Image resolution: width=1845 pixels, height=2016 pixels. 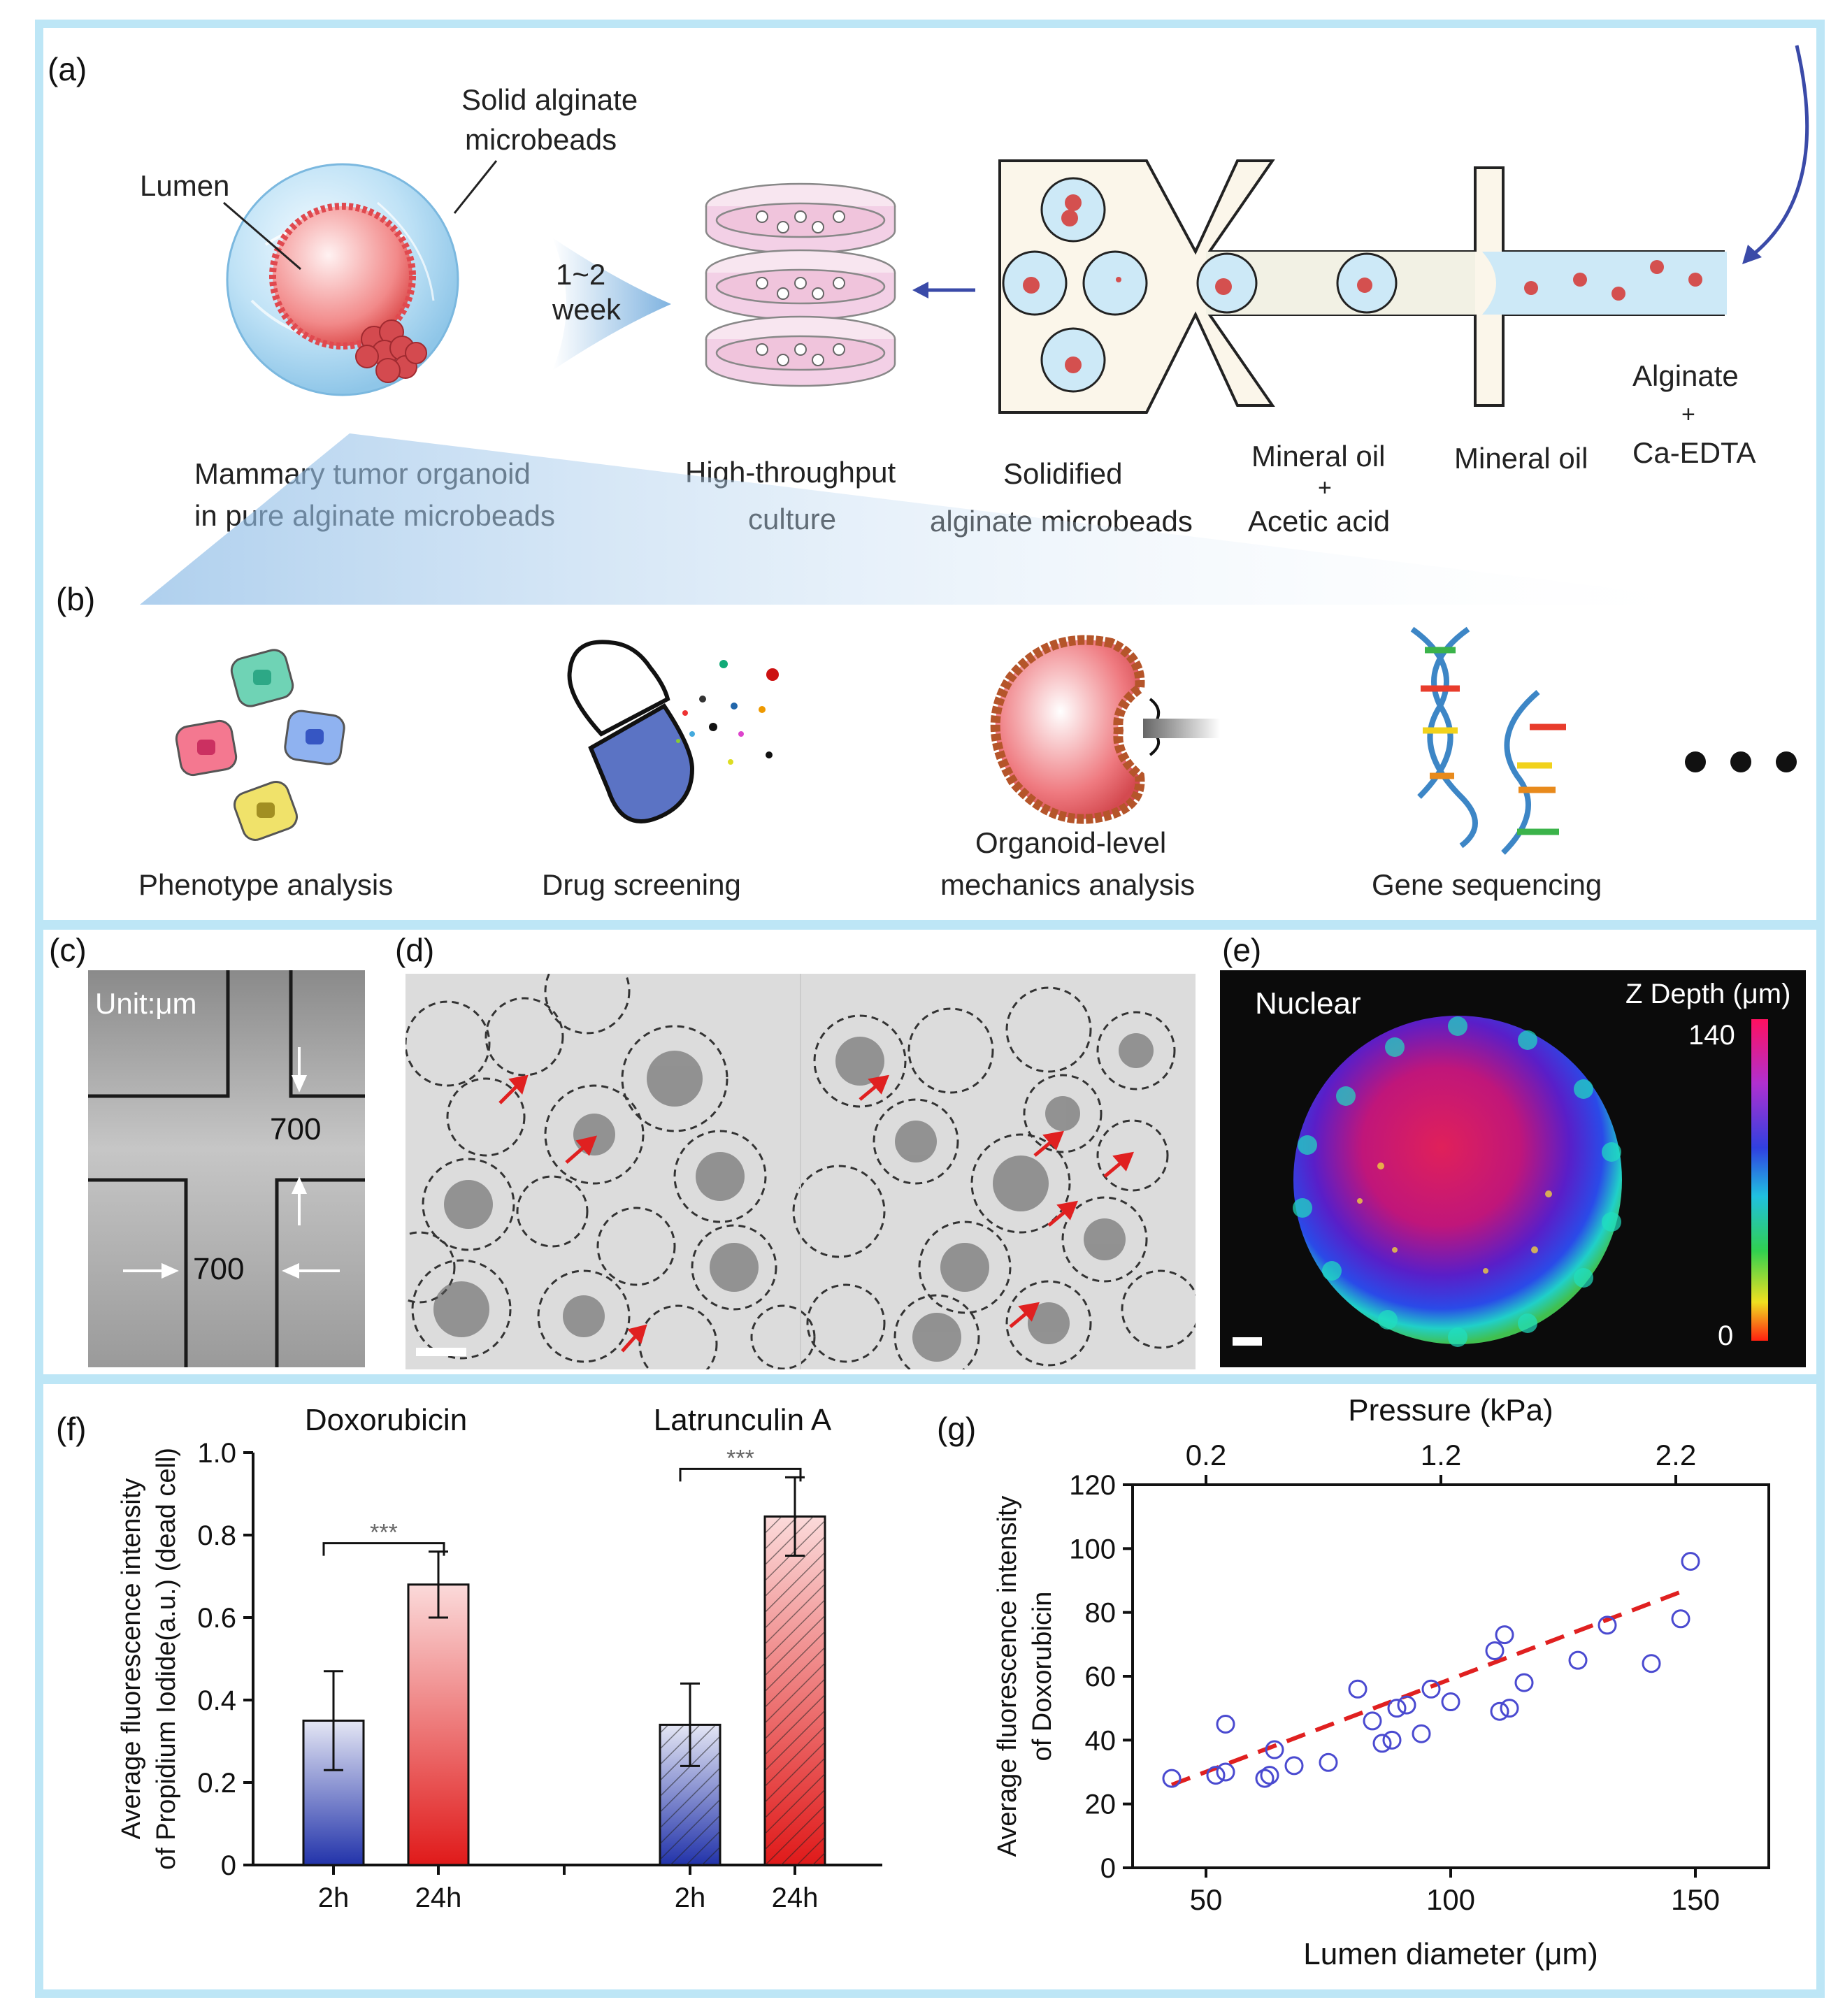 I want to click on nuclear-confocal-image: Nuclear Z Depth (μm) 140 0, so click(x=1513, y=1168).